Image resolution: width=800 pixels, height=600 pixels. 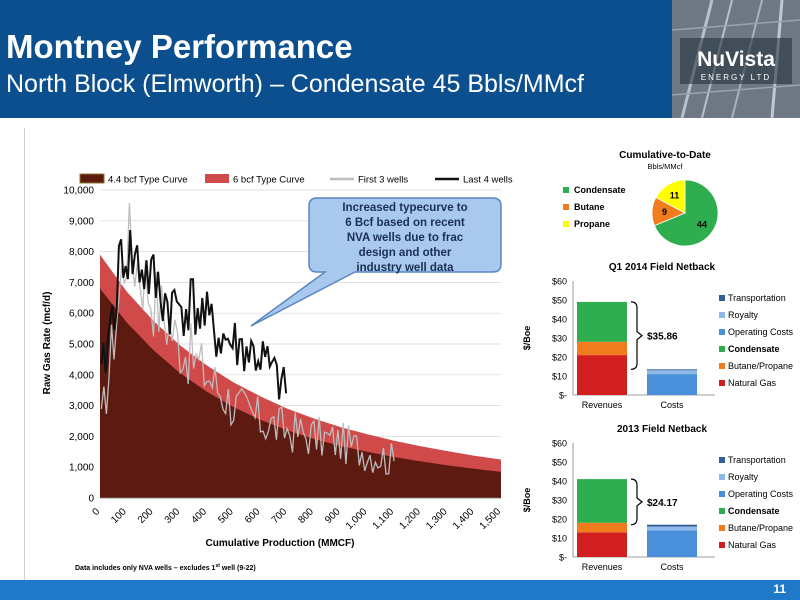 I want to click on main-legend-item: Last 4 wells, so click(x=474, y=180).